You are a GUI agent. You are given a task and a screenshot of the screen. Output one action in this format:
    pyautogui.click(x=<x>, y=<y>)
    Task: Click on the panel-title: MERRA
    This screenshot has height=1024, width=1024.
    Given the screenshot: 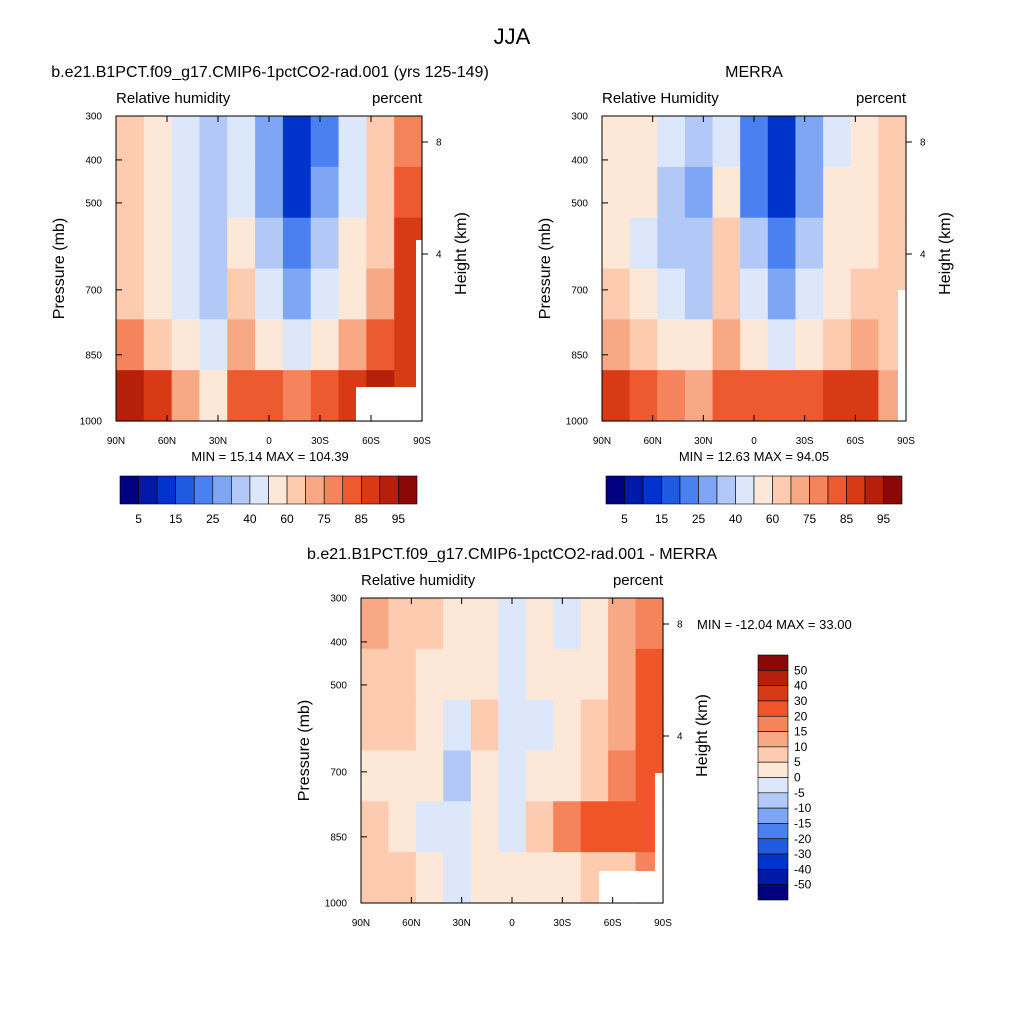 What is the action you would take?
    pyautogui.click(x=754, y=72)
    